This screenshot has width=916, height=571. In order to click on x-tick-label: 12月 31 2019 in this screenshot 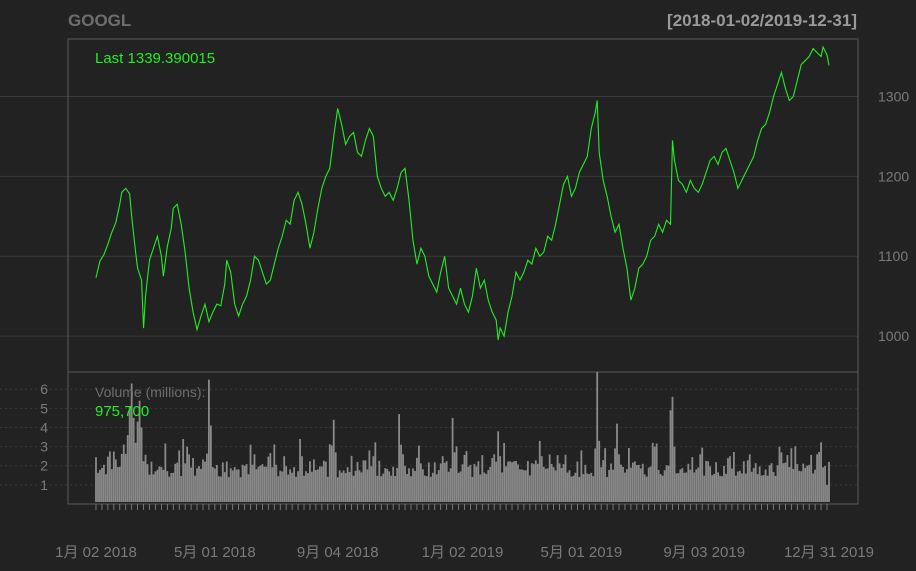, I will do `click(829, 552)`.